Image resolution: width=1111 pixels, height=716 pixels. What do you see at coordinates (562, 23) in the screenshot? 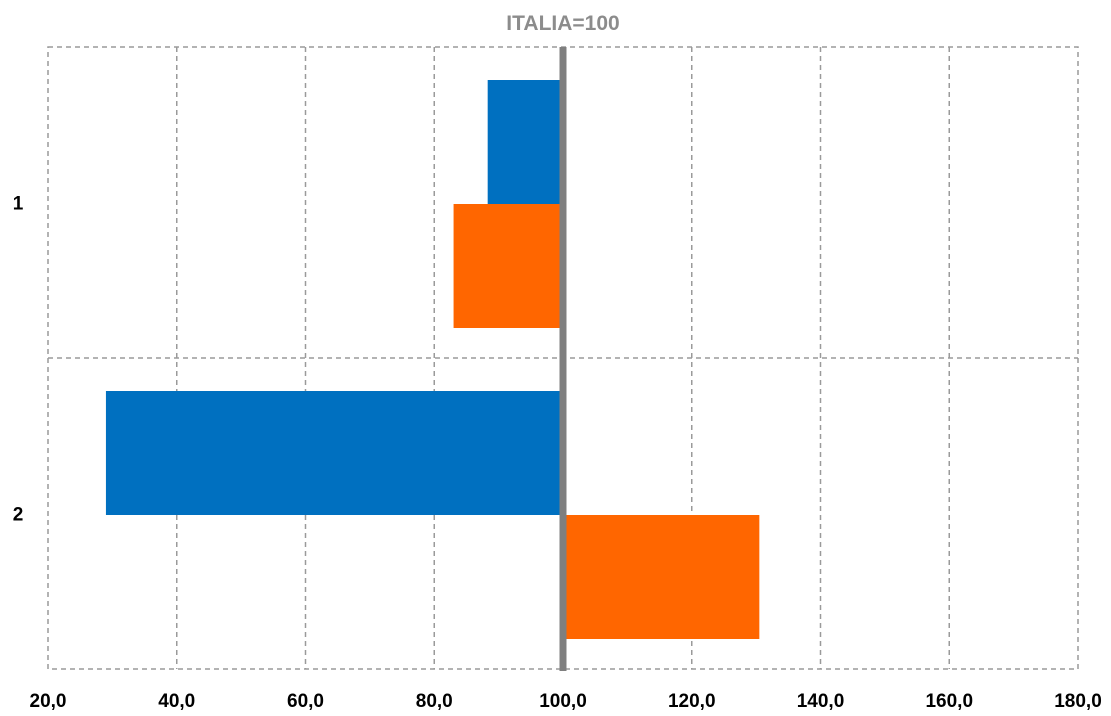
I see `reference-line-label: ITALIA=100` at bounding box center [562, 23].